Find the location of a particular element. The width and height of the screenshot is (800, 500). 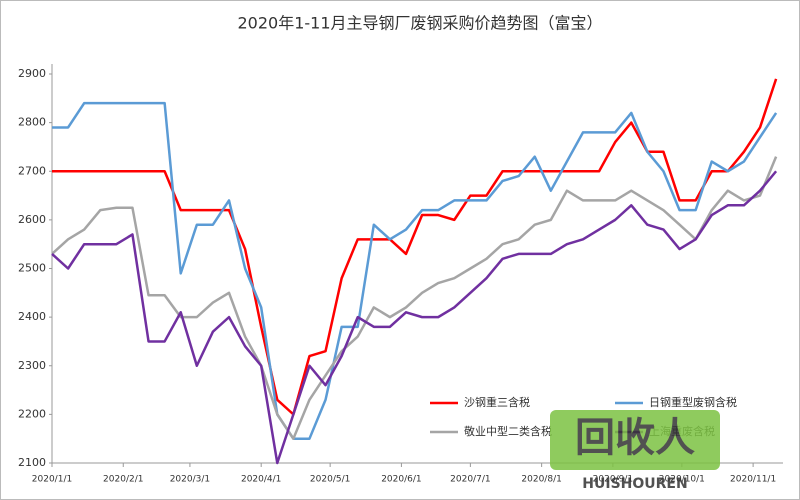

x-tick-label: 2020/6/1 is located at coordinates (401, 480).